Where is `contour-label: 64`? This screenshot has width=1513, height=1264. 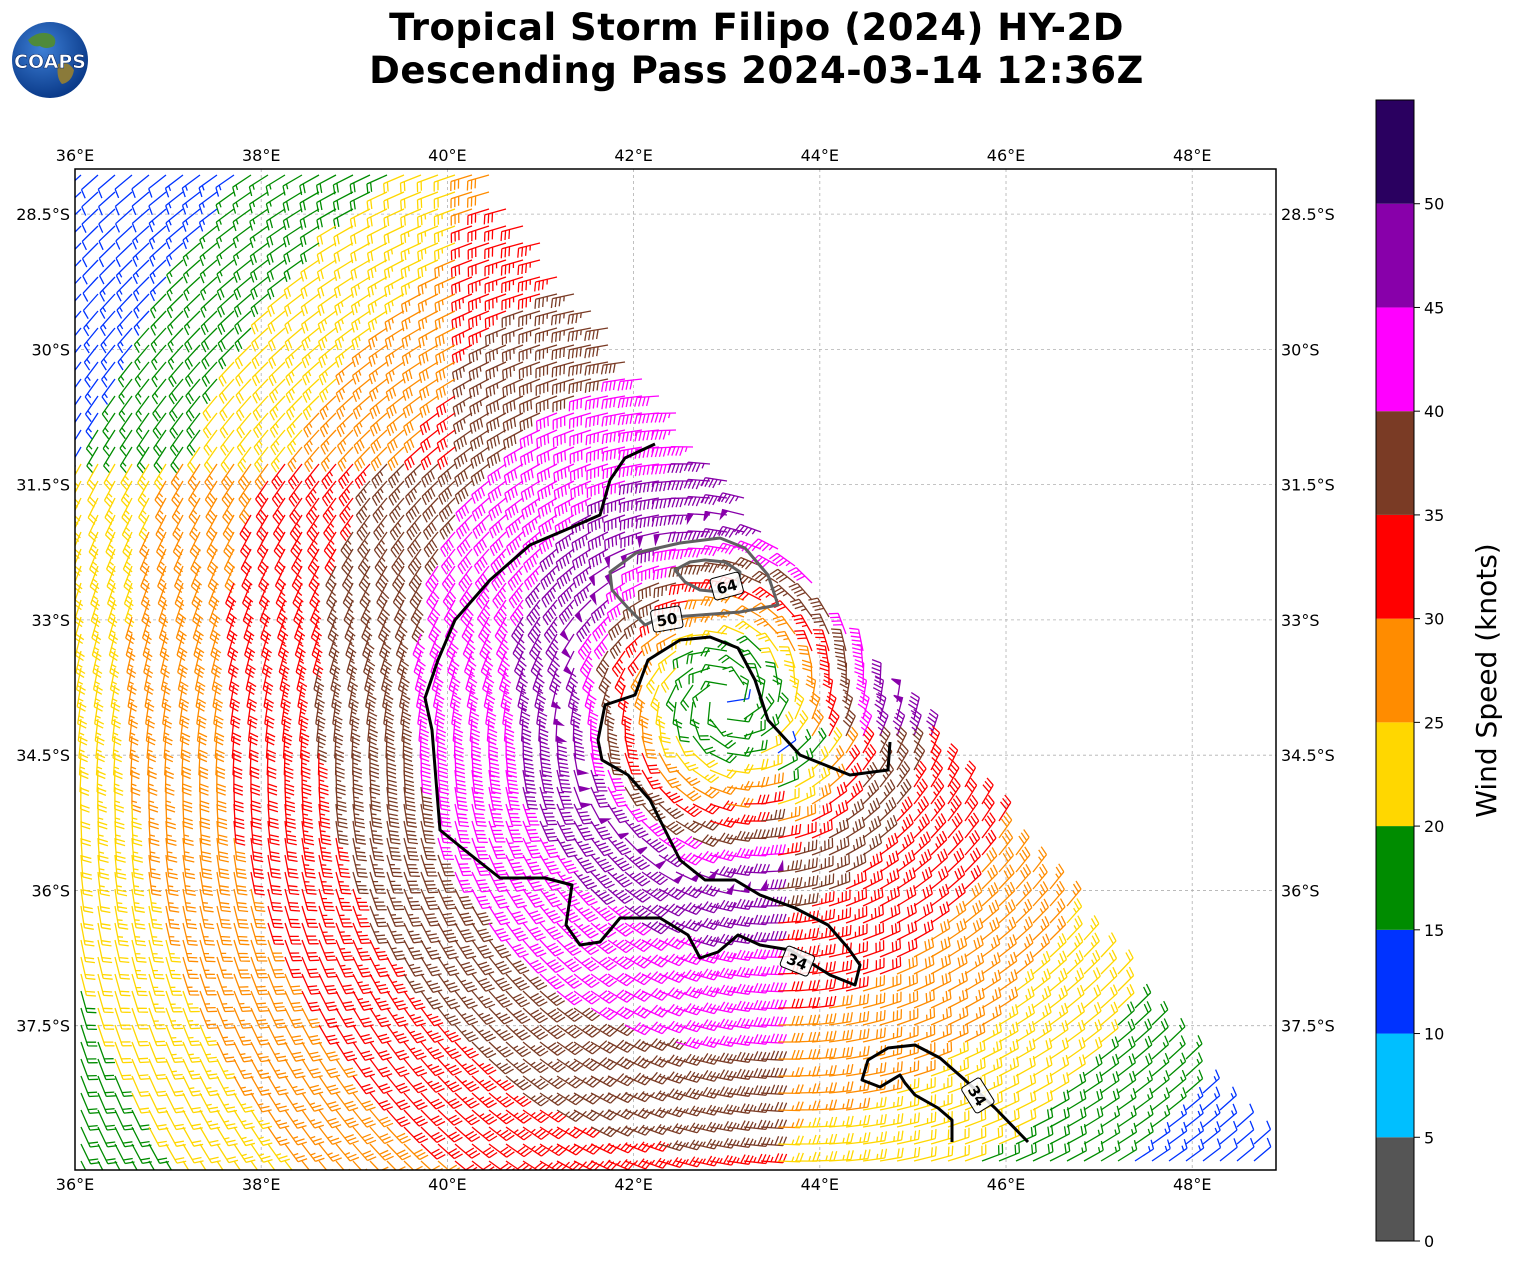
contour-label: 64 is located at coordinates (726, 586).